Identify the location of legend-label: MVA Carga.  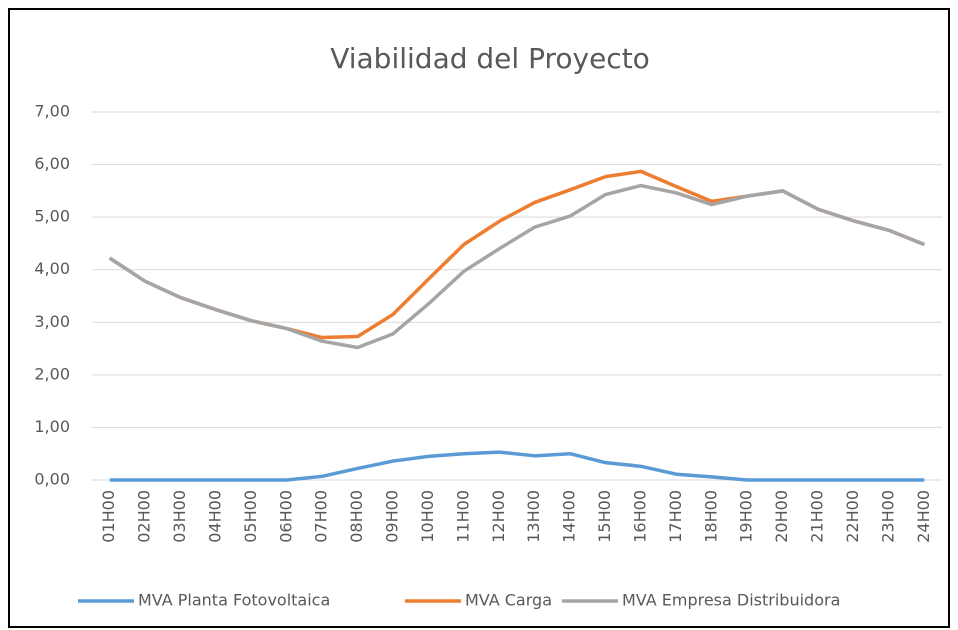
(508, 600).